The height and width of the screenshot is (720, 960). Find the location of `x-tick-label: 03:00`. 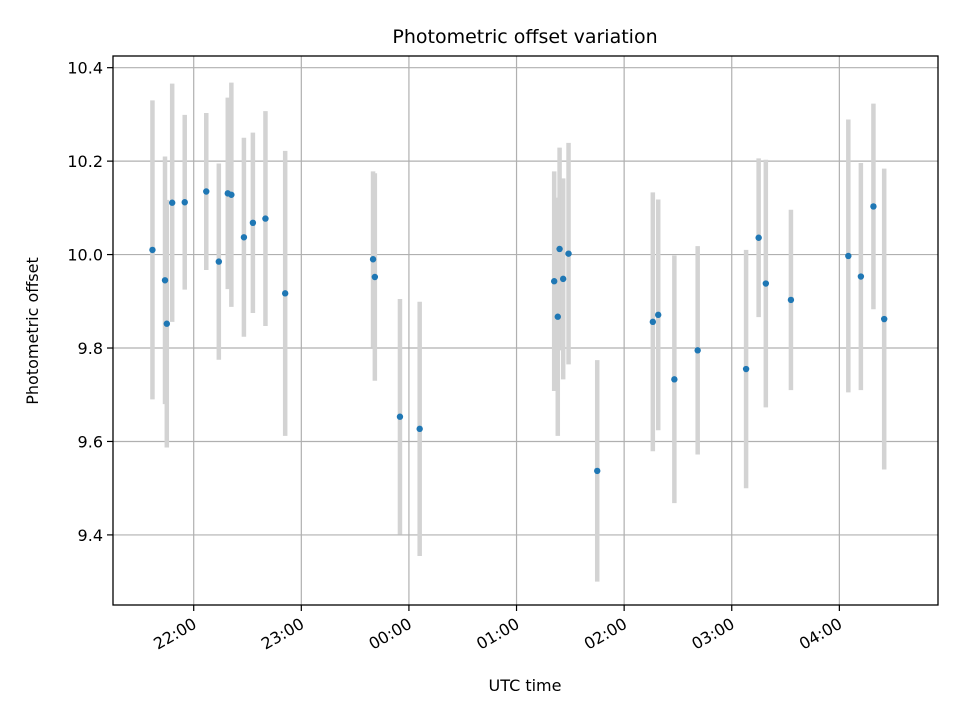

x-tick-label: 03:00 is located at coordinates (712, 634).